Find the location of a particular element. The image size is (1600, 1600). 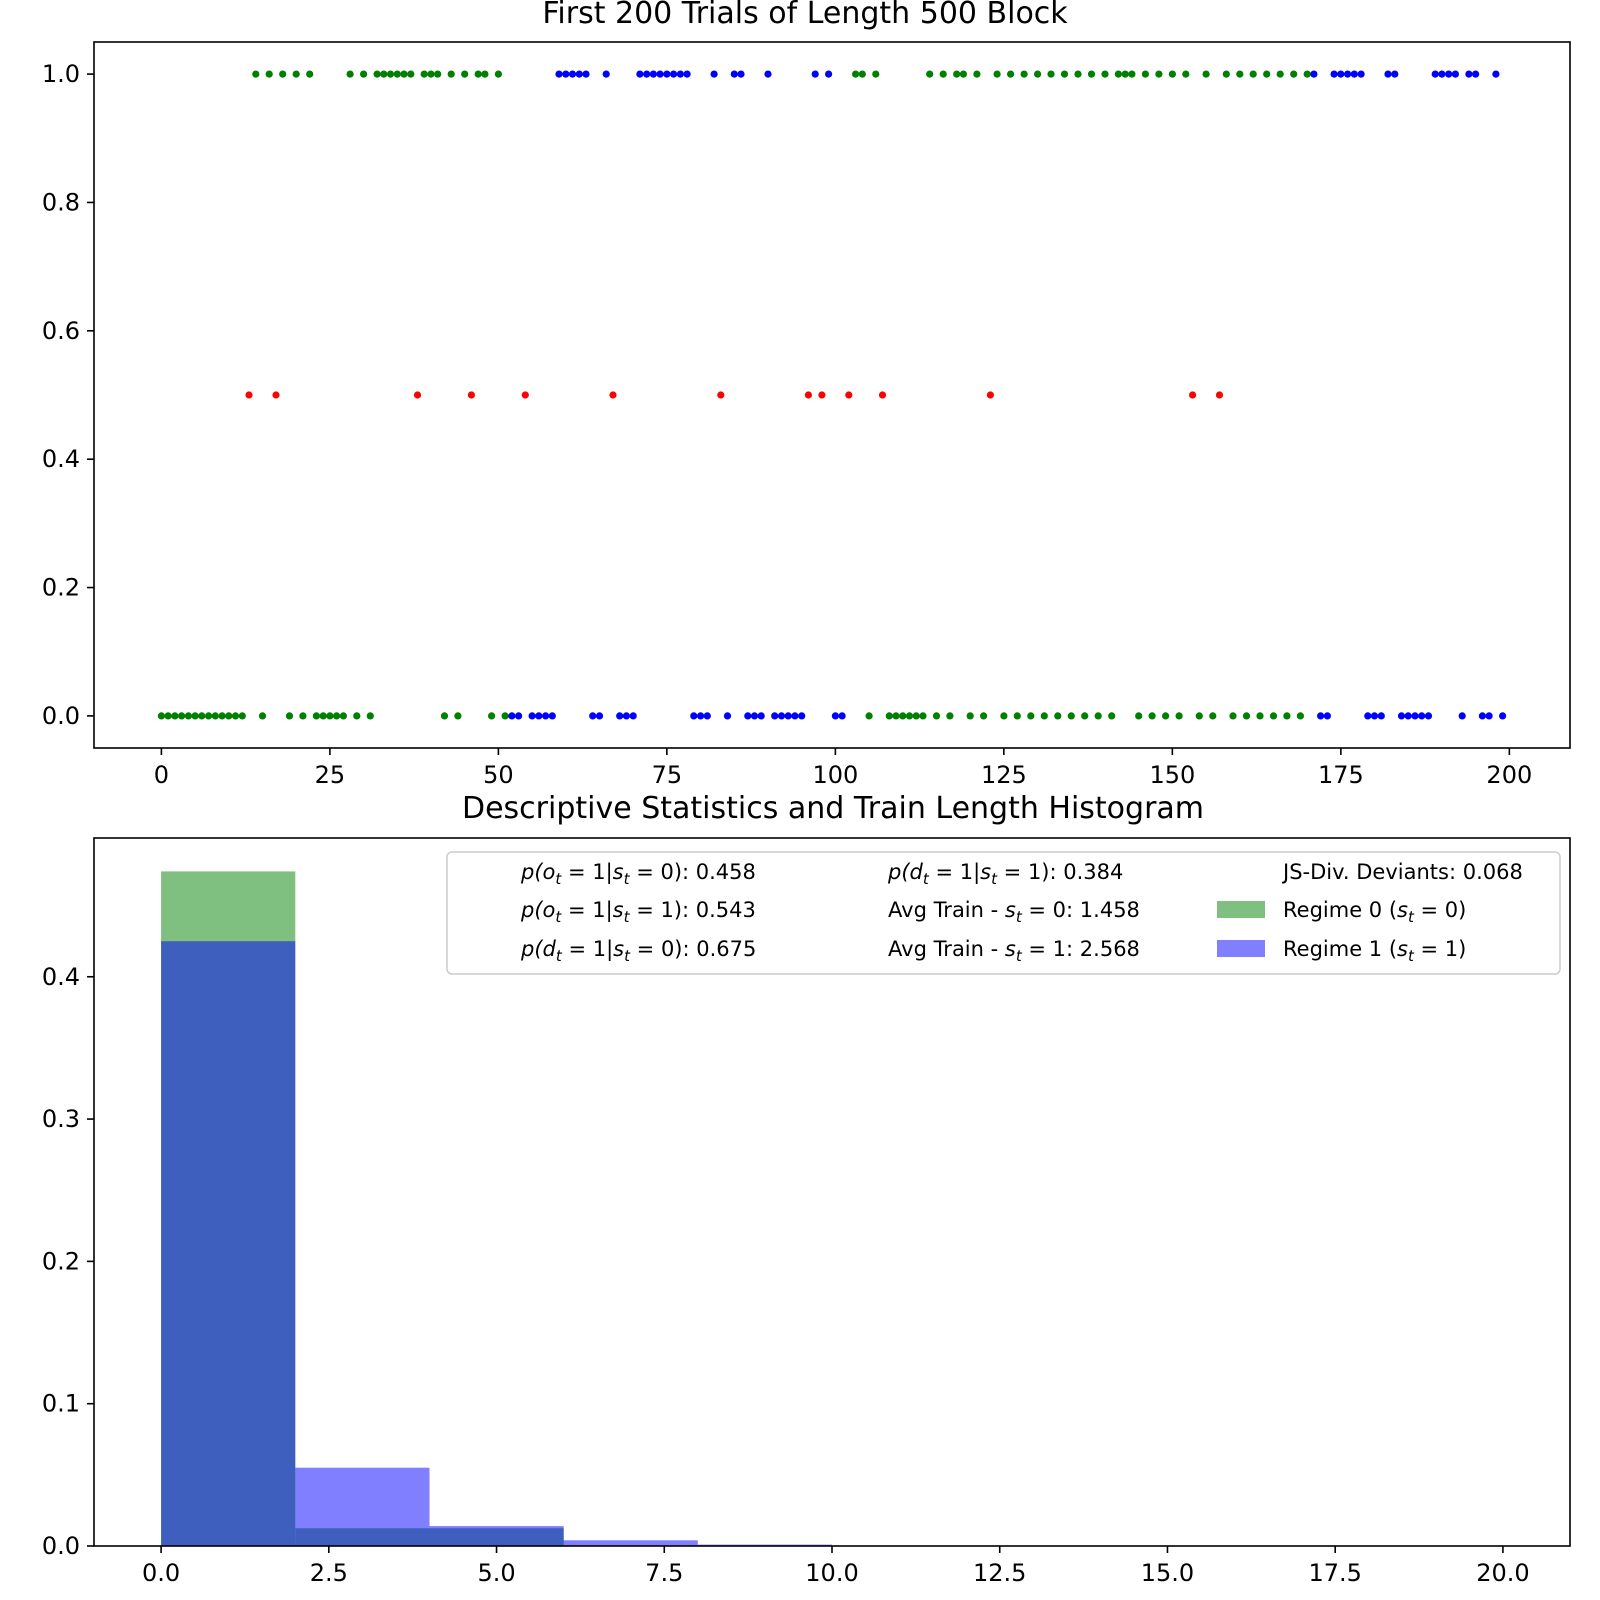

legend-frame is located at coordinates (1003, 913).